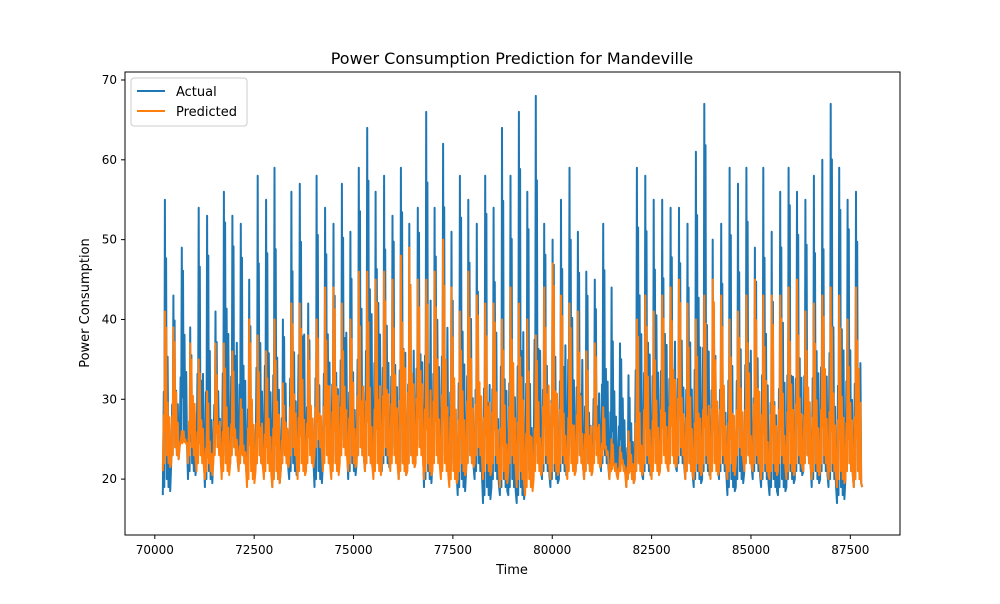 The height and width of the screenshot is (604, 1000). Describe the element at coordinates (751, 550) in the screenshot. I see `x-tick-label: 85000` at that location.